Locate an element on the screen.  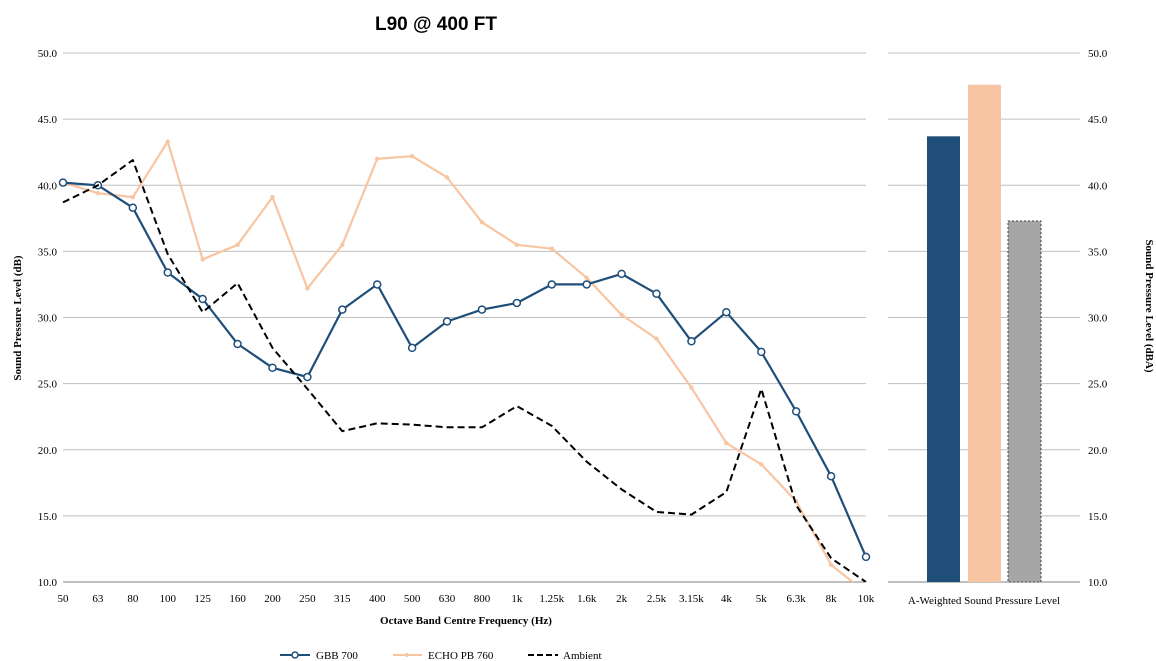
y-tick-label: 50.0 is located at coordinates (48, 54).